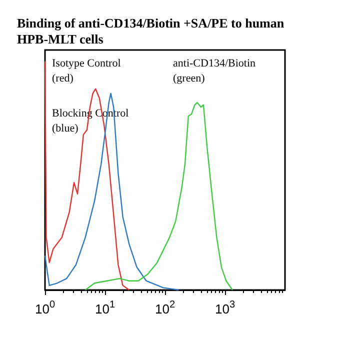 This screenshot has width=337, height=346. I want to click on chart-title: Binding of anti-CD134/Biotin +SA/PE to human HPB-MLT cells, so click(152, 31).